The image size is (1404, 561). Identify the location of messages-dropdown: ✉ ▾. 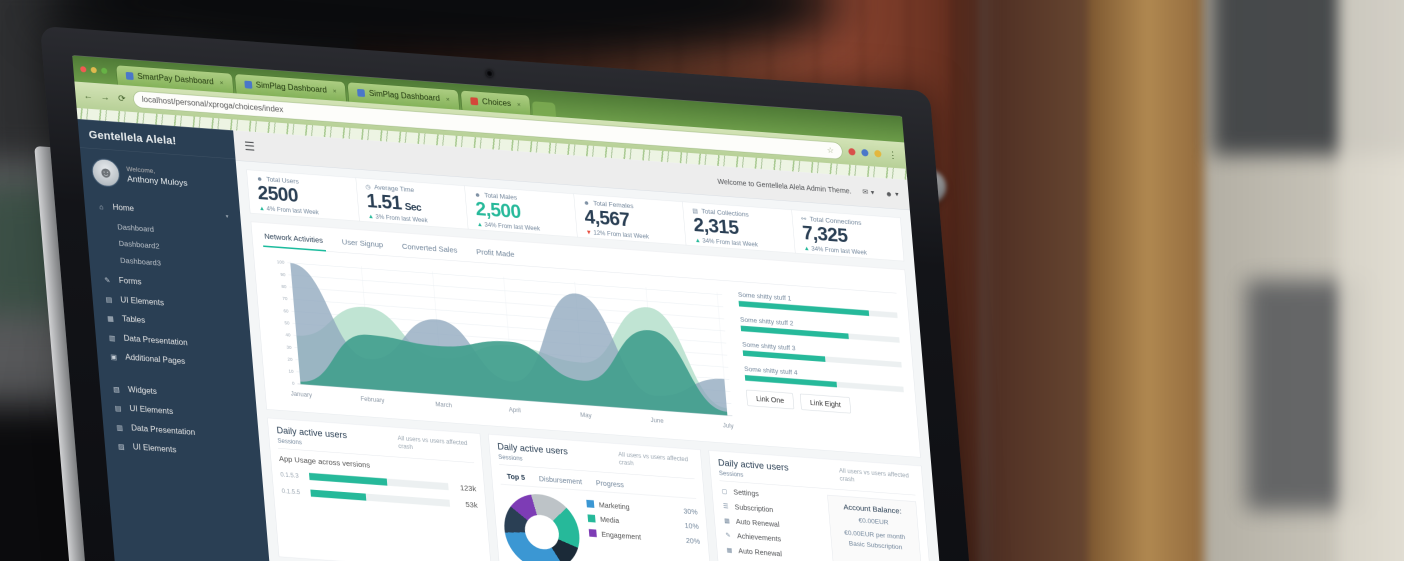
(868, 191).